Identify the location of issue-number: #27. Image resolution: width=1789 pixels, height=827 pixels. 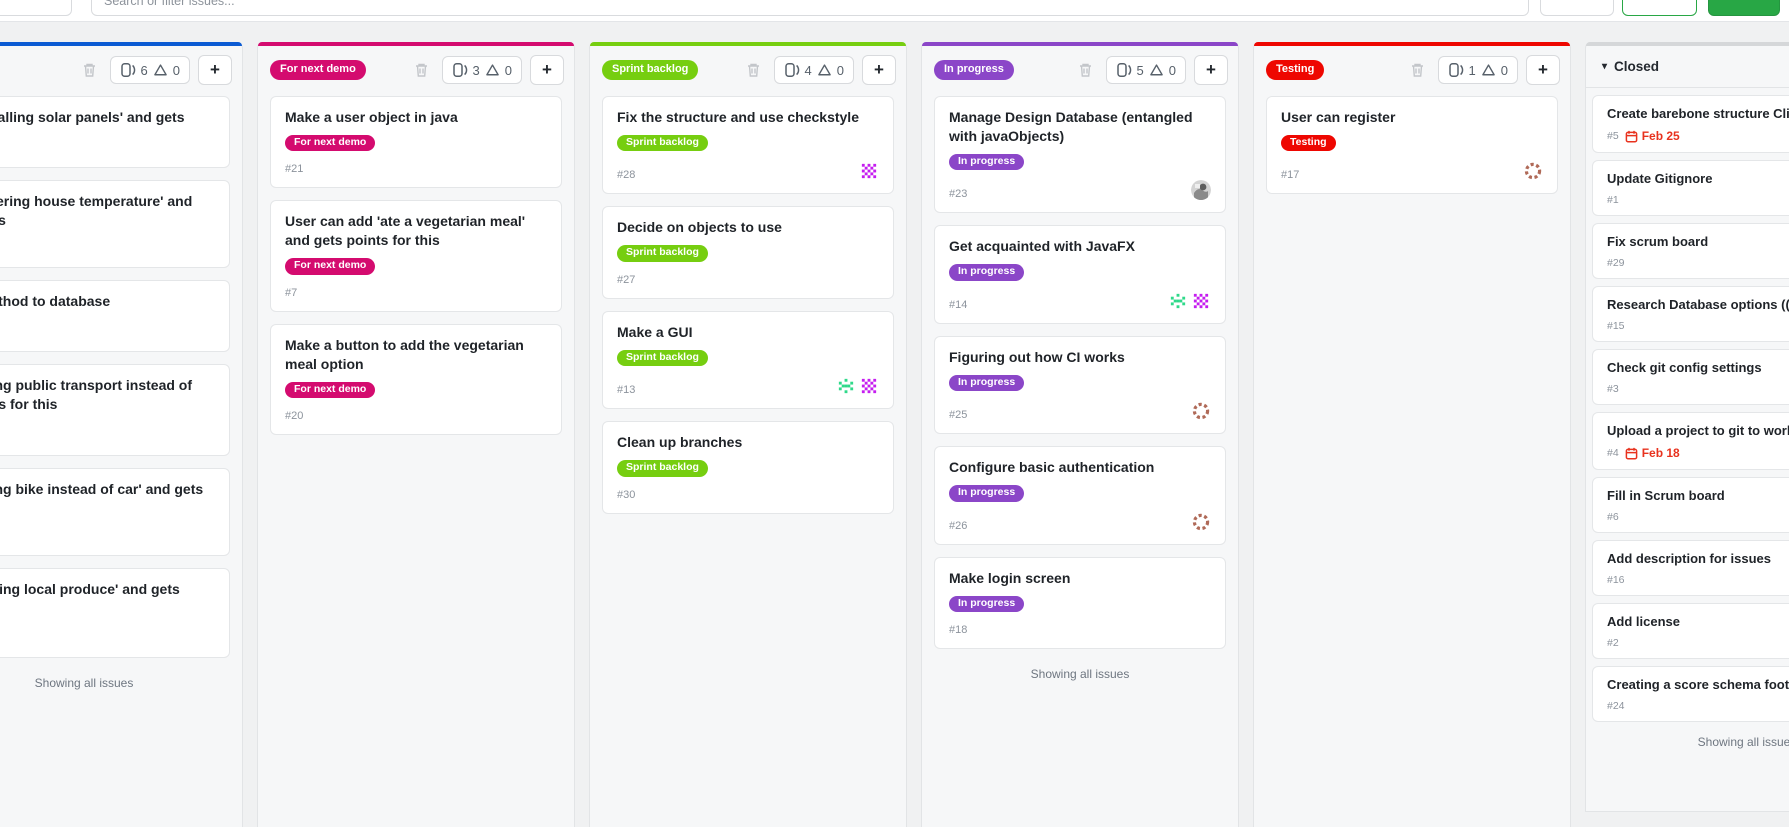
(626, 279).